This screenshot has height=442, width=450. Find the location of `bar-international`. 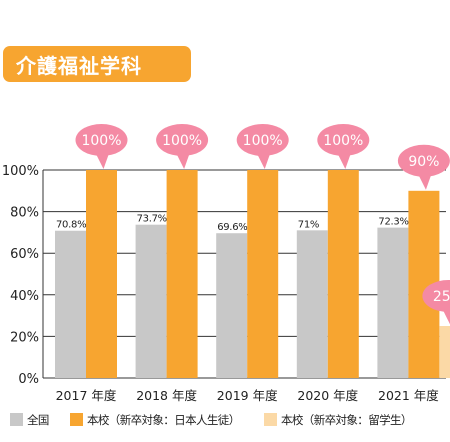

bar-international is located at coordinates (444, 352).